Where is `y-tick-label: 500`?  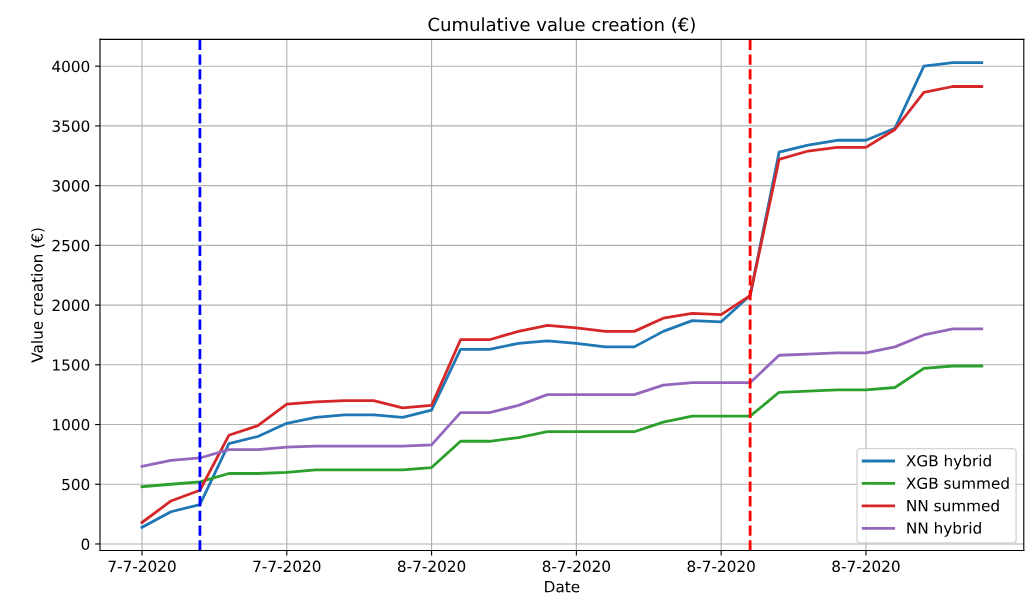 y-tick-label: 500 is located at coordinates (76, 484).